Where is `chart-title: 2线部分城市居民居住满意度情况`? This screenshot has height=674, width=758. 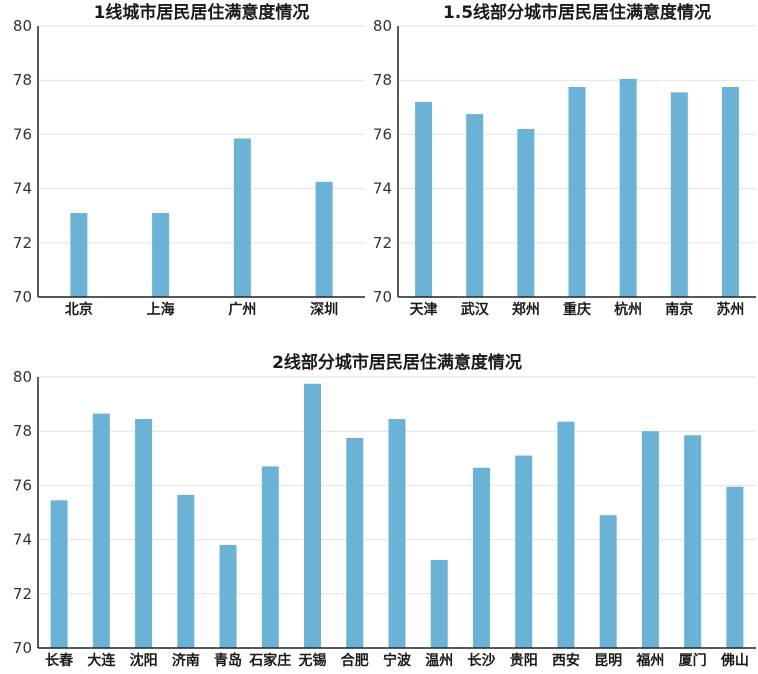 chart-title: 2线部分城市居民居住满意度情况 is located at coordinates (397, 362).